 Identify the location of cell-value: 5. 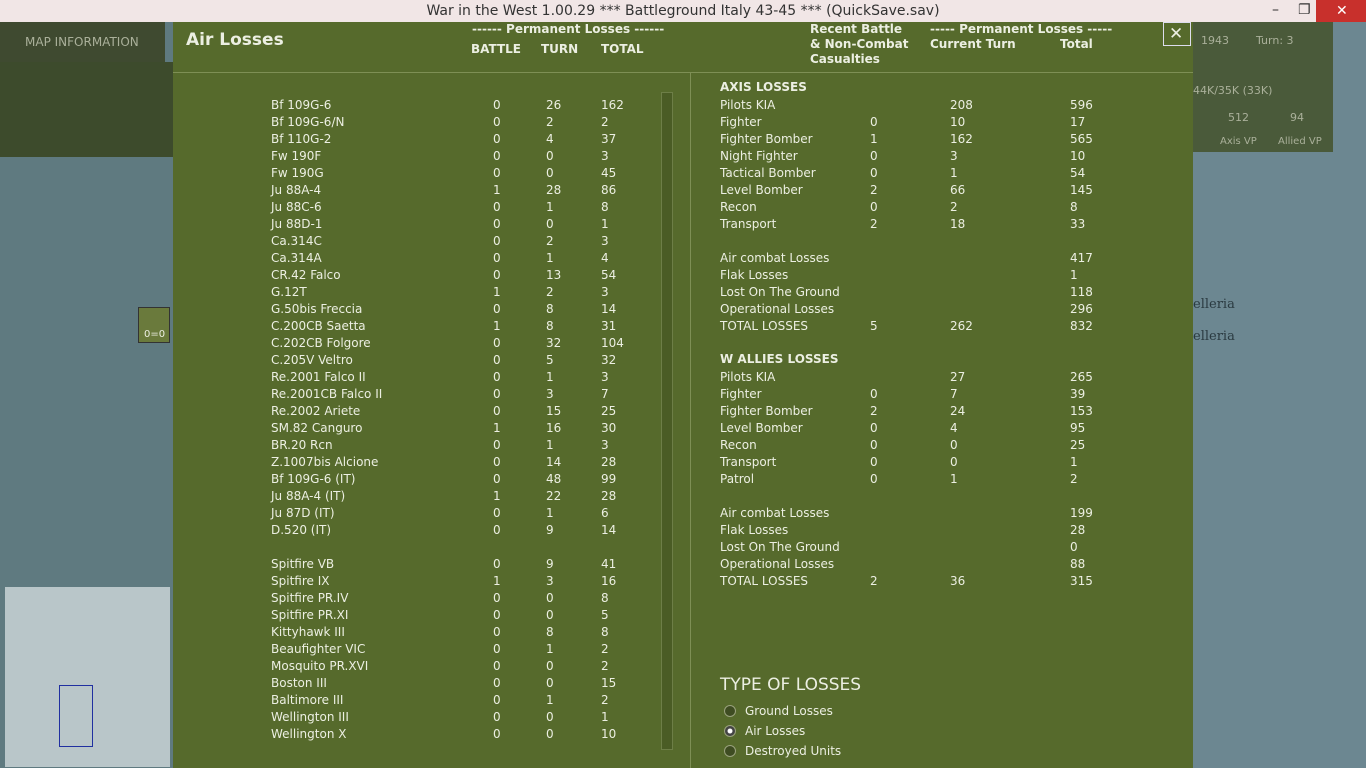
(550, 360).